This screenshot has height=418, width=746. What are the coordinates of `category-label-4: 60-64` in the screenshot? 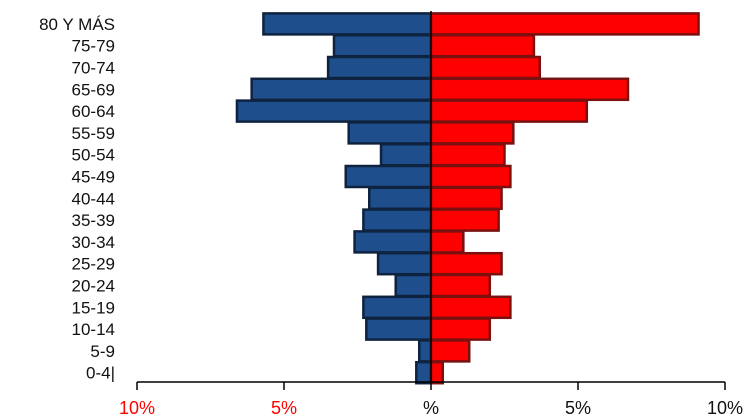 It's located at (93, 111).